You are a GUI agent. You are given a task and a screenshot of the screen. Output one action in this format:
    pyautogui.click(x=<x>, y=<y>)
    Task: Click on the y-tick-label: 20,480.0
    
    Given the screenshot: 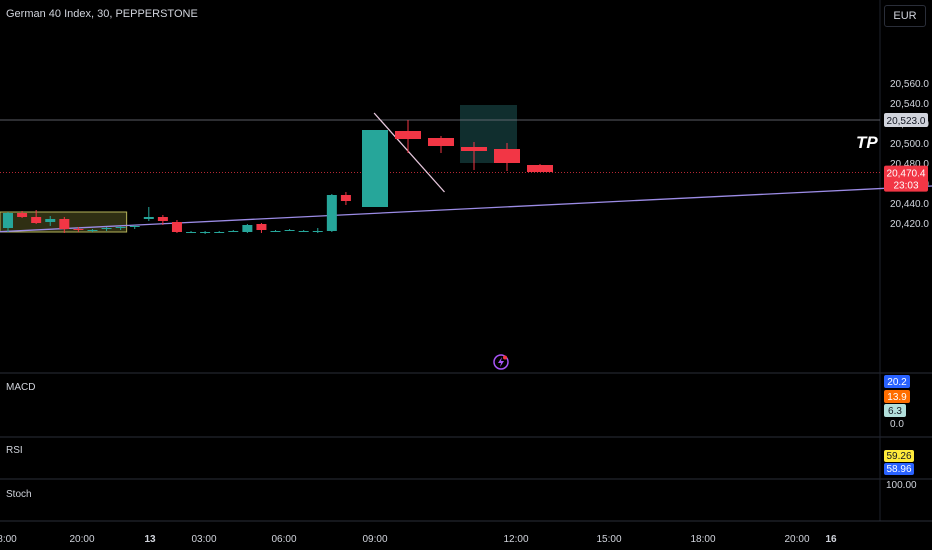 What is the action you would take?
    pyautogui.click(x=909, y=164)
    